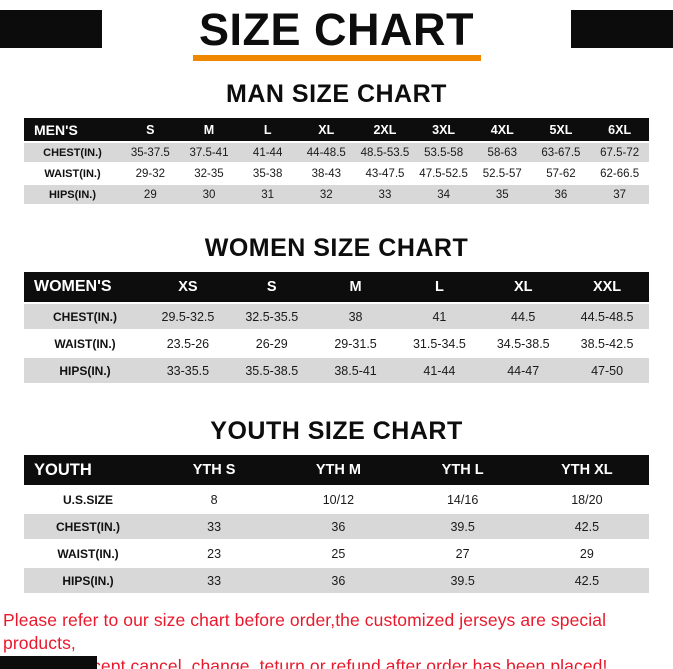  I want to click on value-cell: 8, so click(214, 500).